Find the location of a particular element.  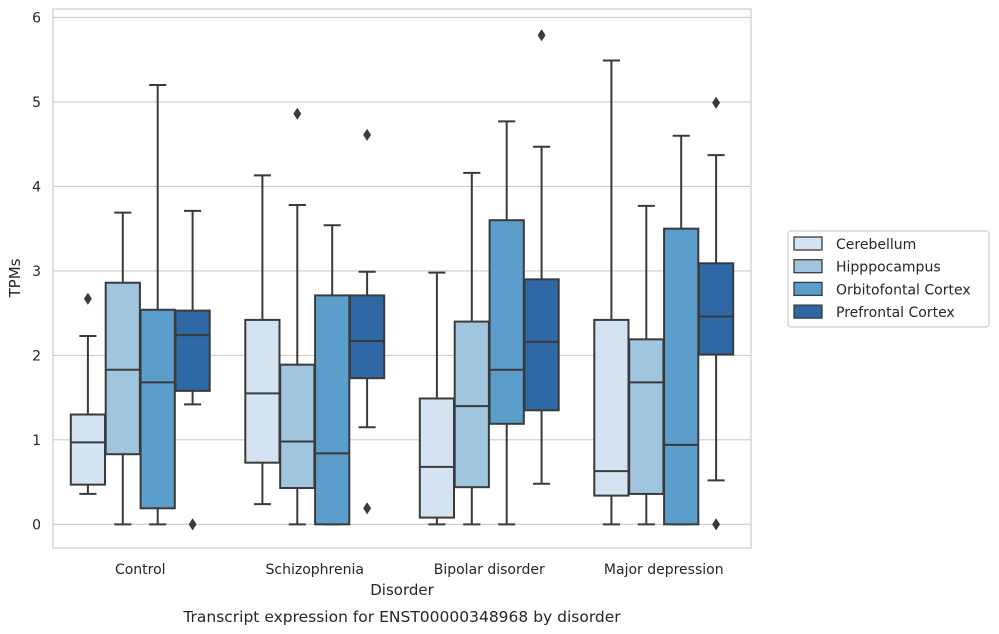

x-tick-label: Major depression is located at coordinates (664, 570).